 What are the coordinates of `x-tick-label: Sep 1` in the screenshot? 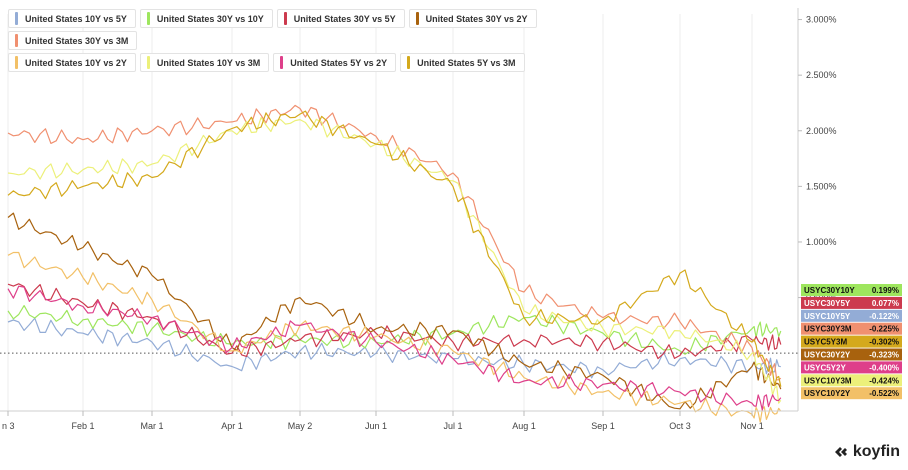 It's located at (603, 426).